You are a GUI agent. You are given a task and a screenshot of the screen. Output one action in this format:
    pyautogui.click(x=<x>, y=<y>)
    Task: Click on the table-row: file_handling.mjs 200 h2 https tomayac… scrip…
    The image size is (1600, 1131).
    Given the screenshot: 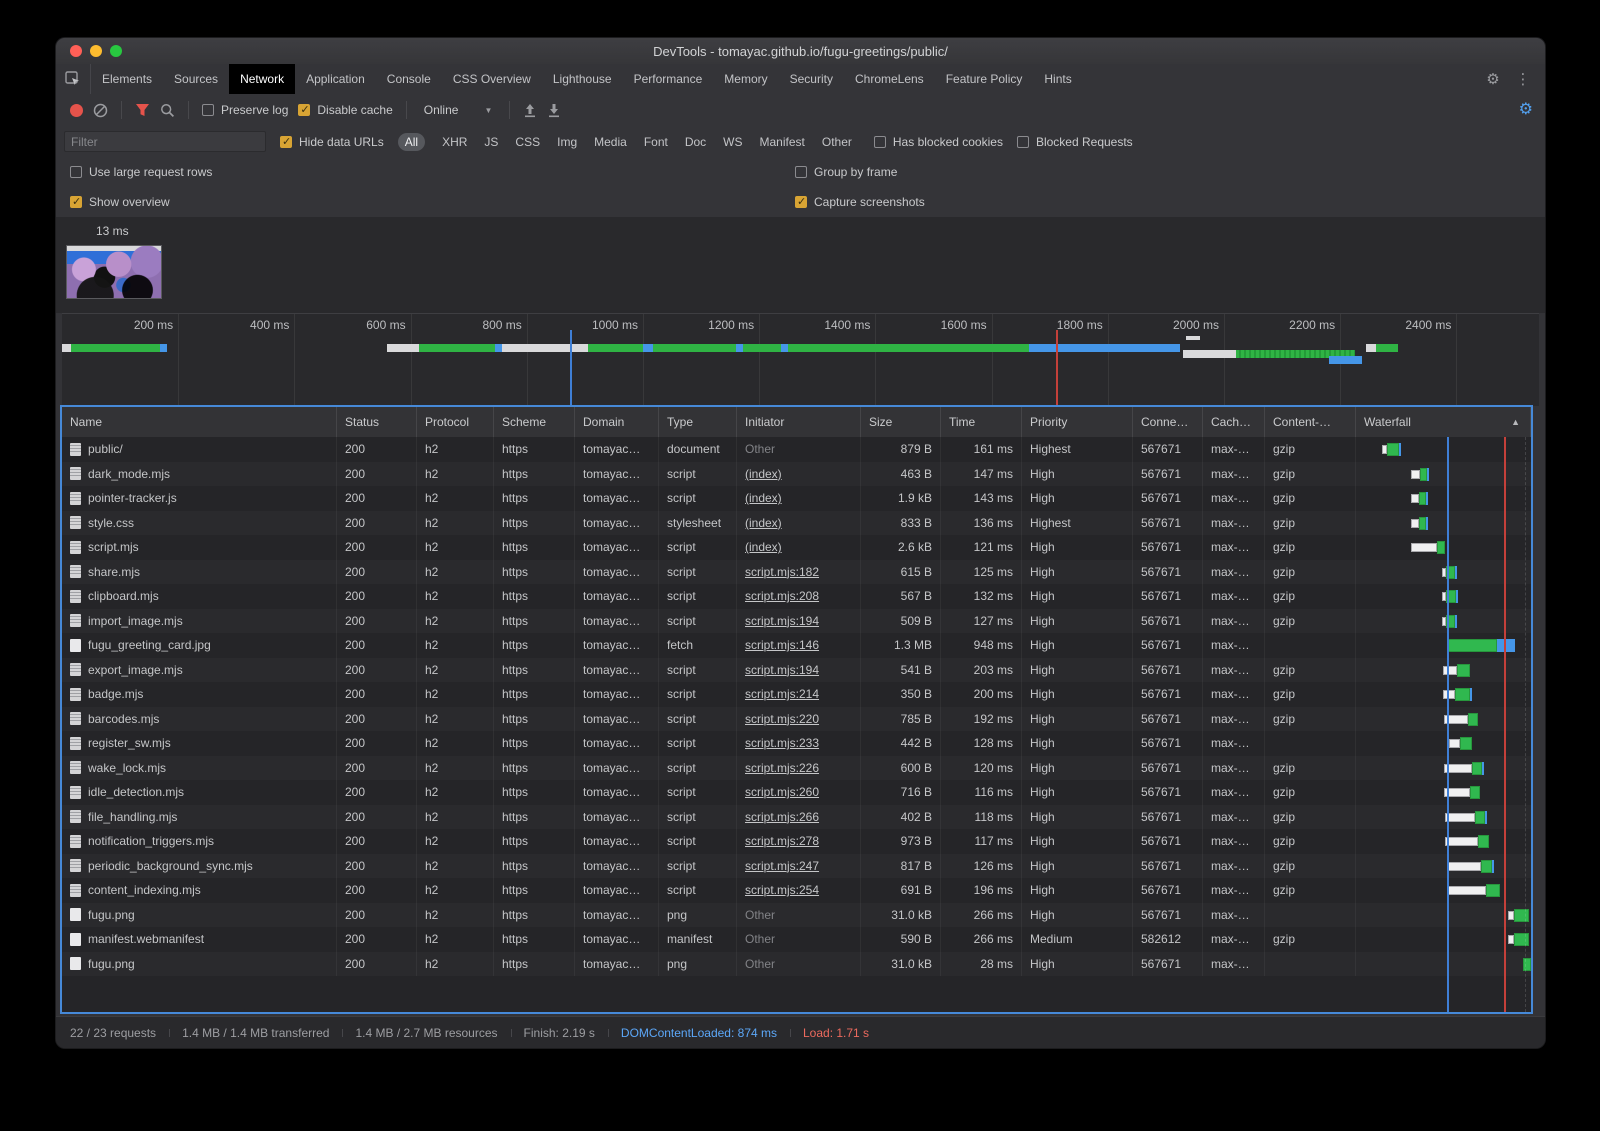 What is the action you would take?
    pyautogui.click(x=796, y=816)
    